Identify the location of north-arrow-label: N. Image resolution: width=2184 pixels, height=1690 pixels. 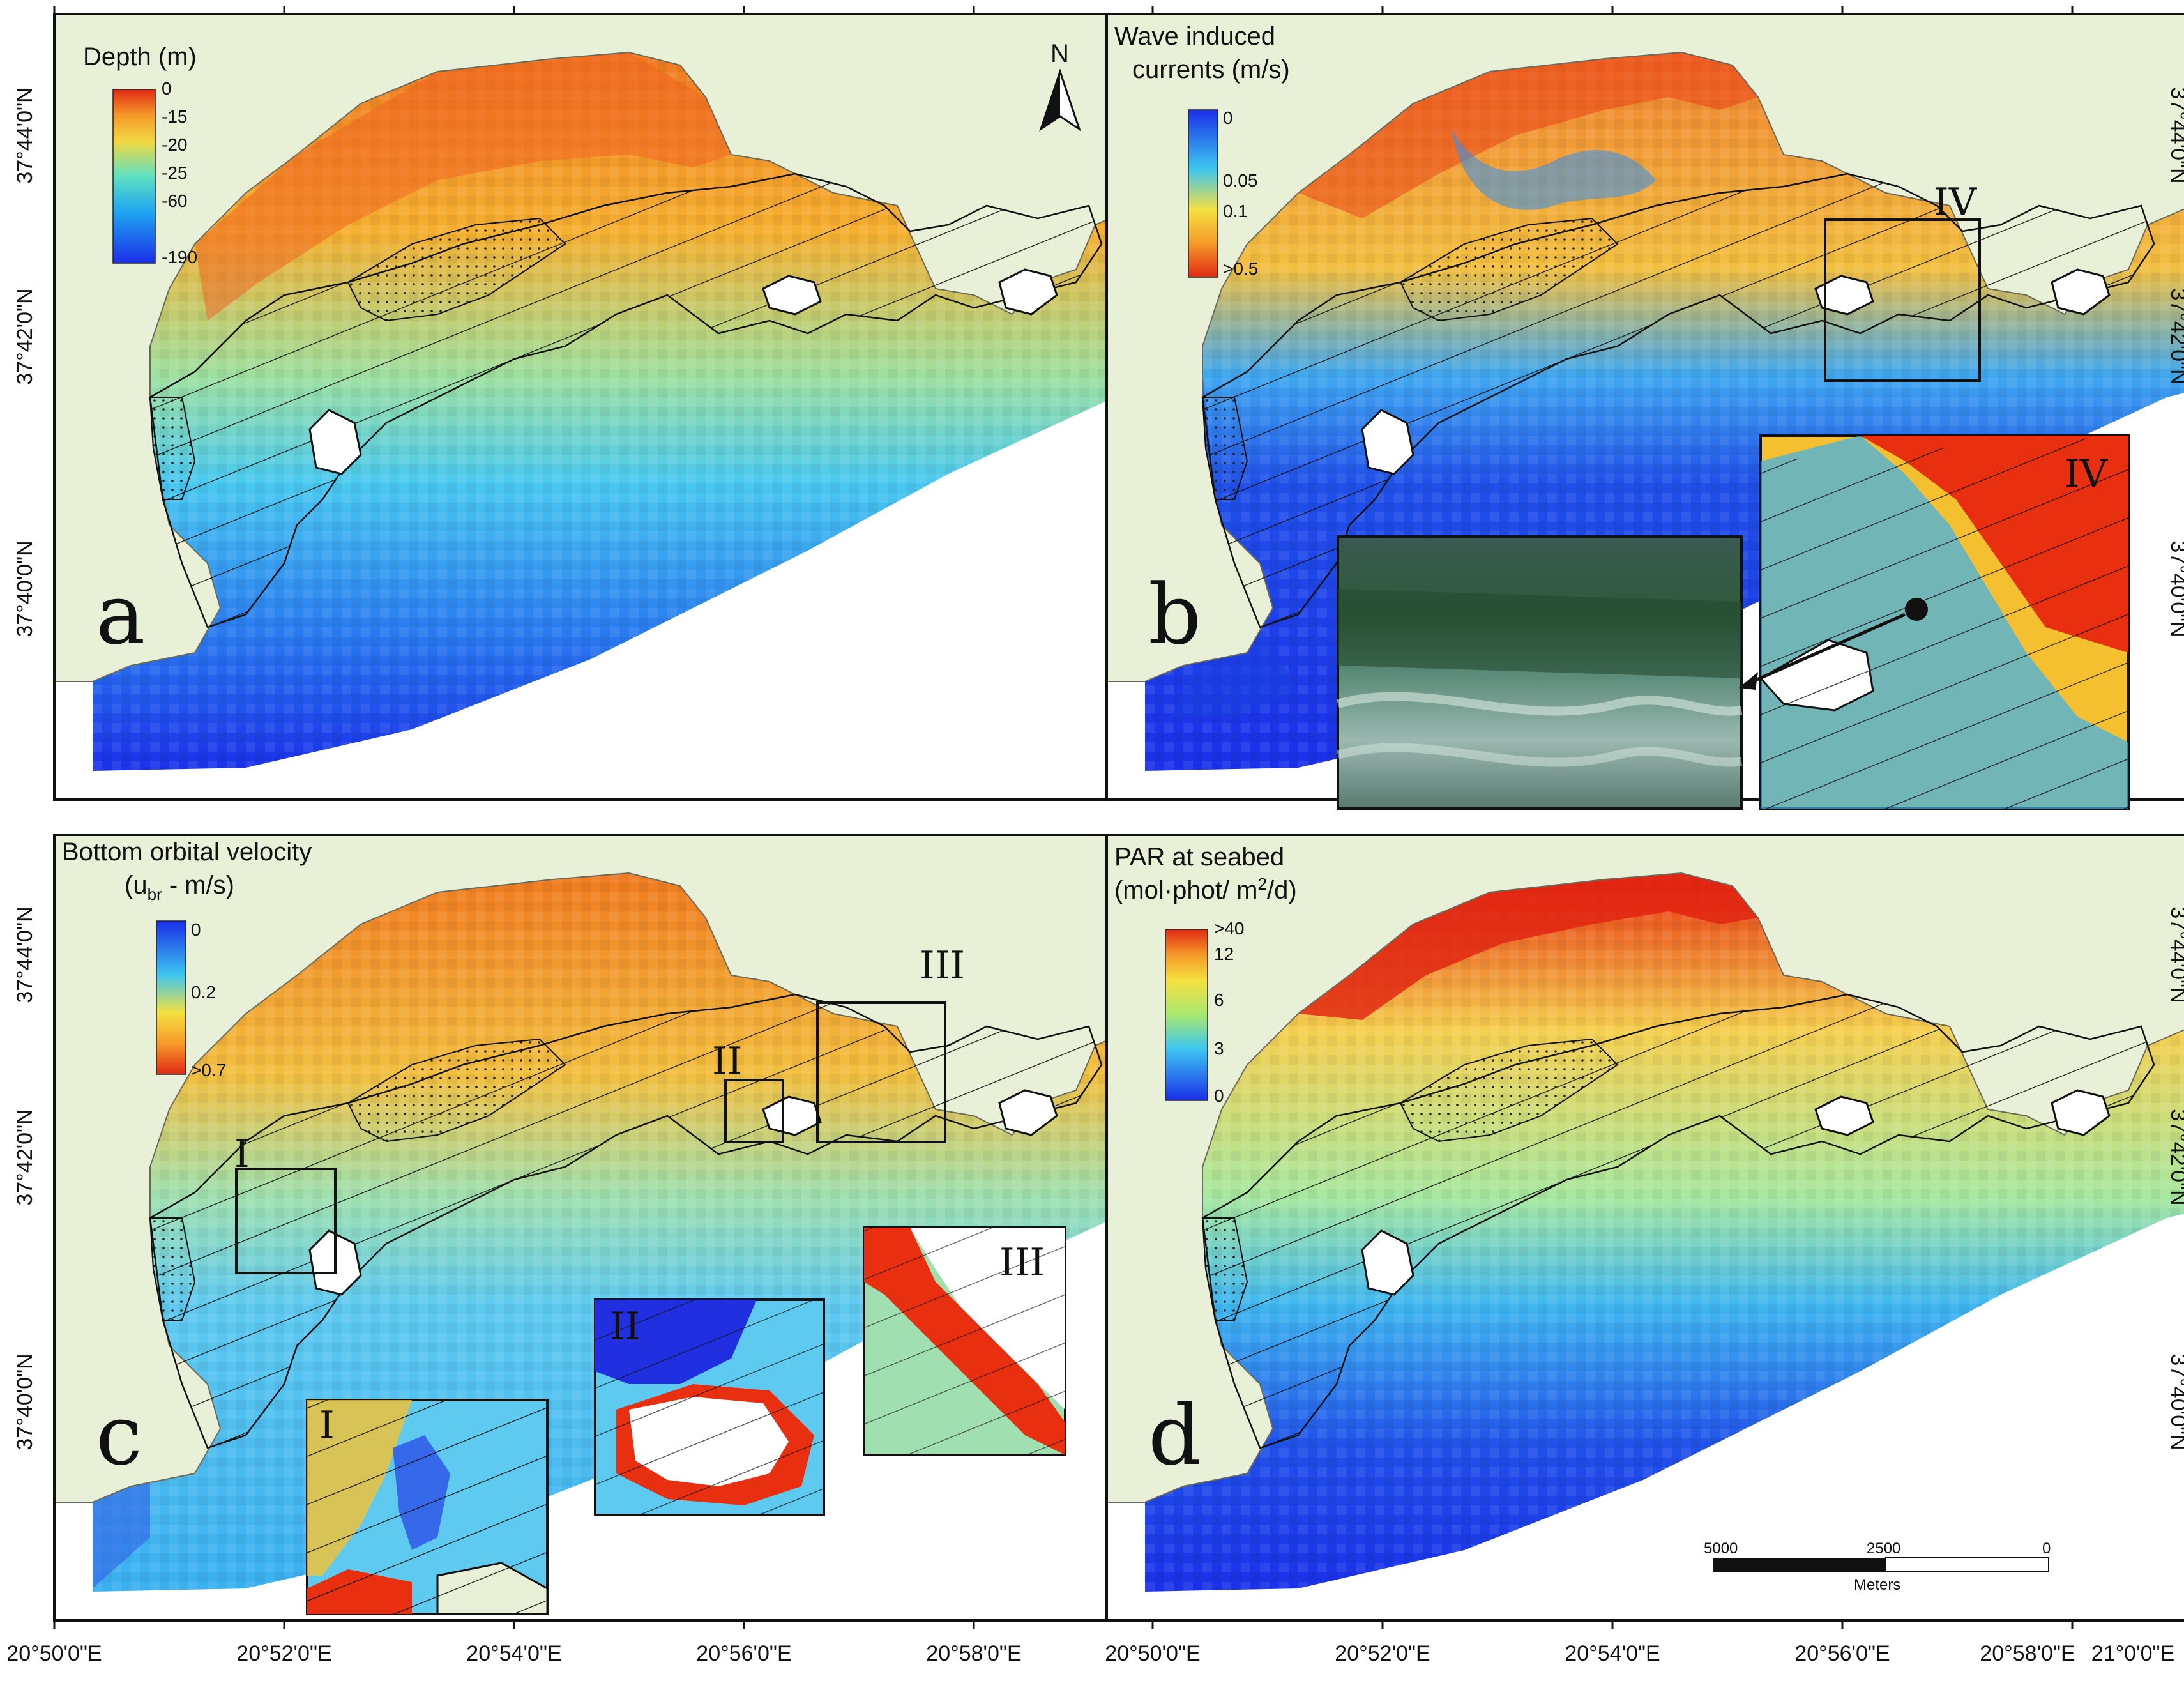
(1059, 54).